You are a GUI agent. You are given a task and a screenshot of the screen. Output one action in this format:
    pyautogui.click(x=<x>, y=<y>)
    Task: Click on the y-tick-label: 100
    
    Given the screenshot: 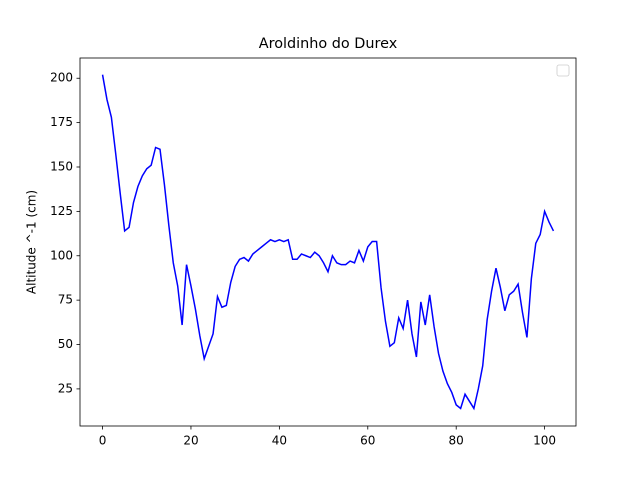 What is the action you would take?
    pyautogui.click(x=61, y=255)
    